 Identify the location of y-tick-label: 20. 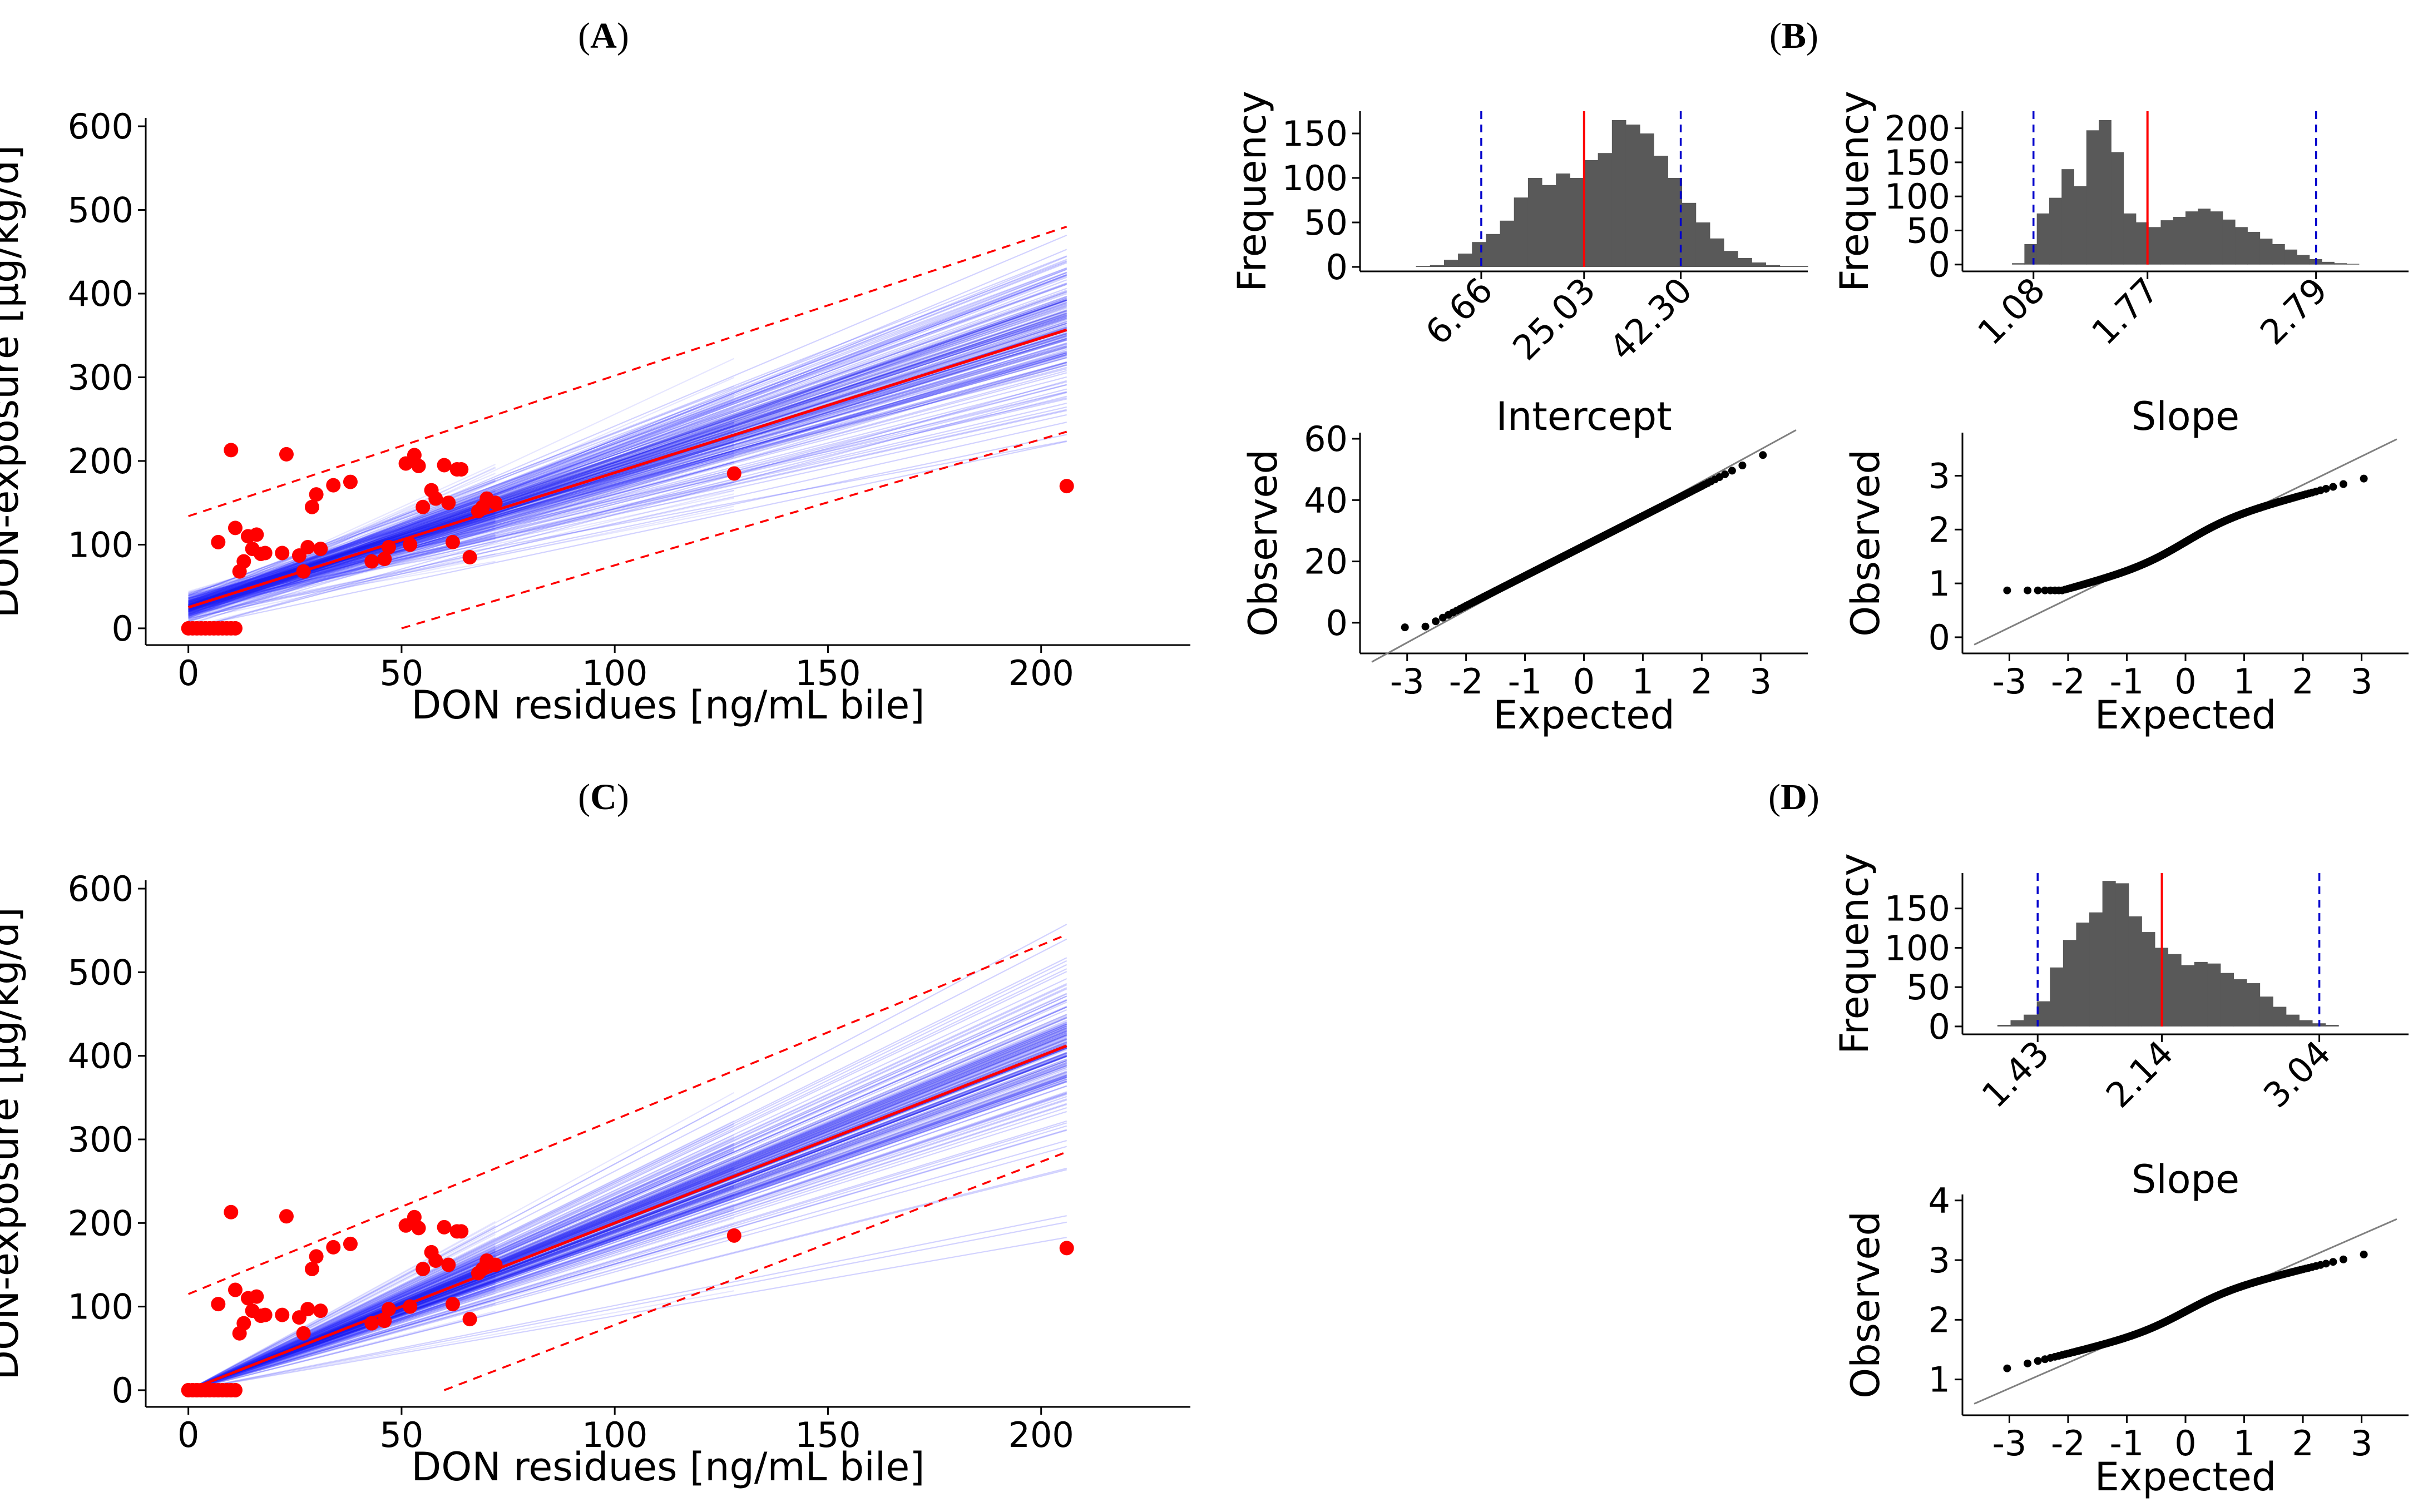
(1326, 562).